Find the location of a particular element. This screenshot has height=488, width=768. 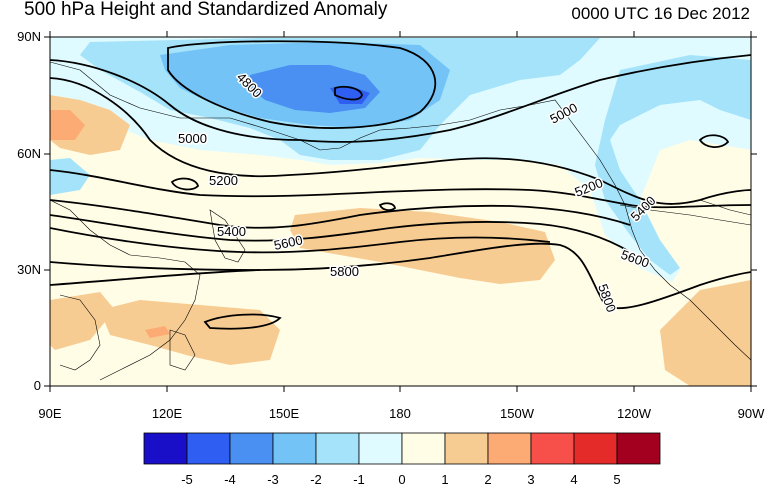

anomaly-region-plus2-india is located at coordinates (82, 321).